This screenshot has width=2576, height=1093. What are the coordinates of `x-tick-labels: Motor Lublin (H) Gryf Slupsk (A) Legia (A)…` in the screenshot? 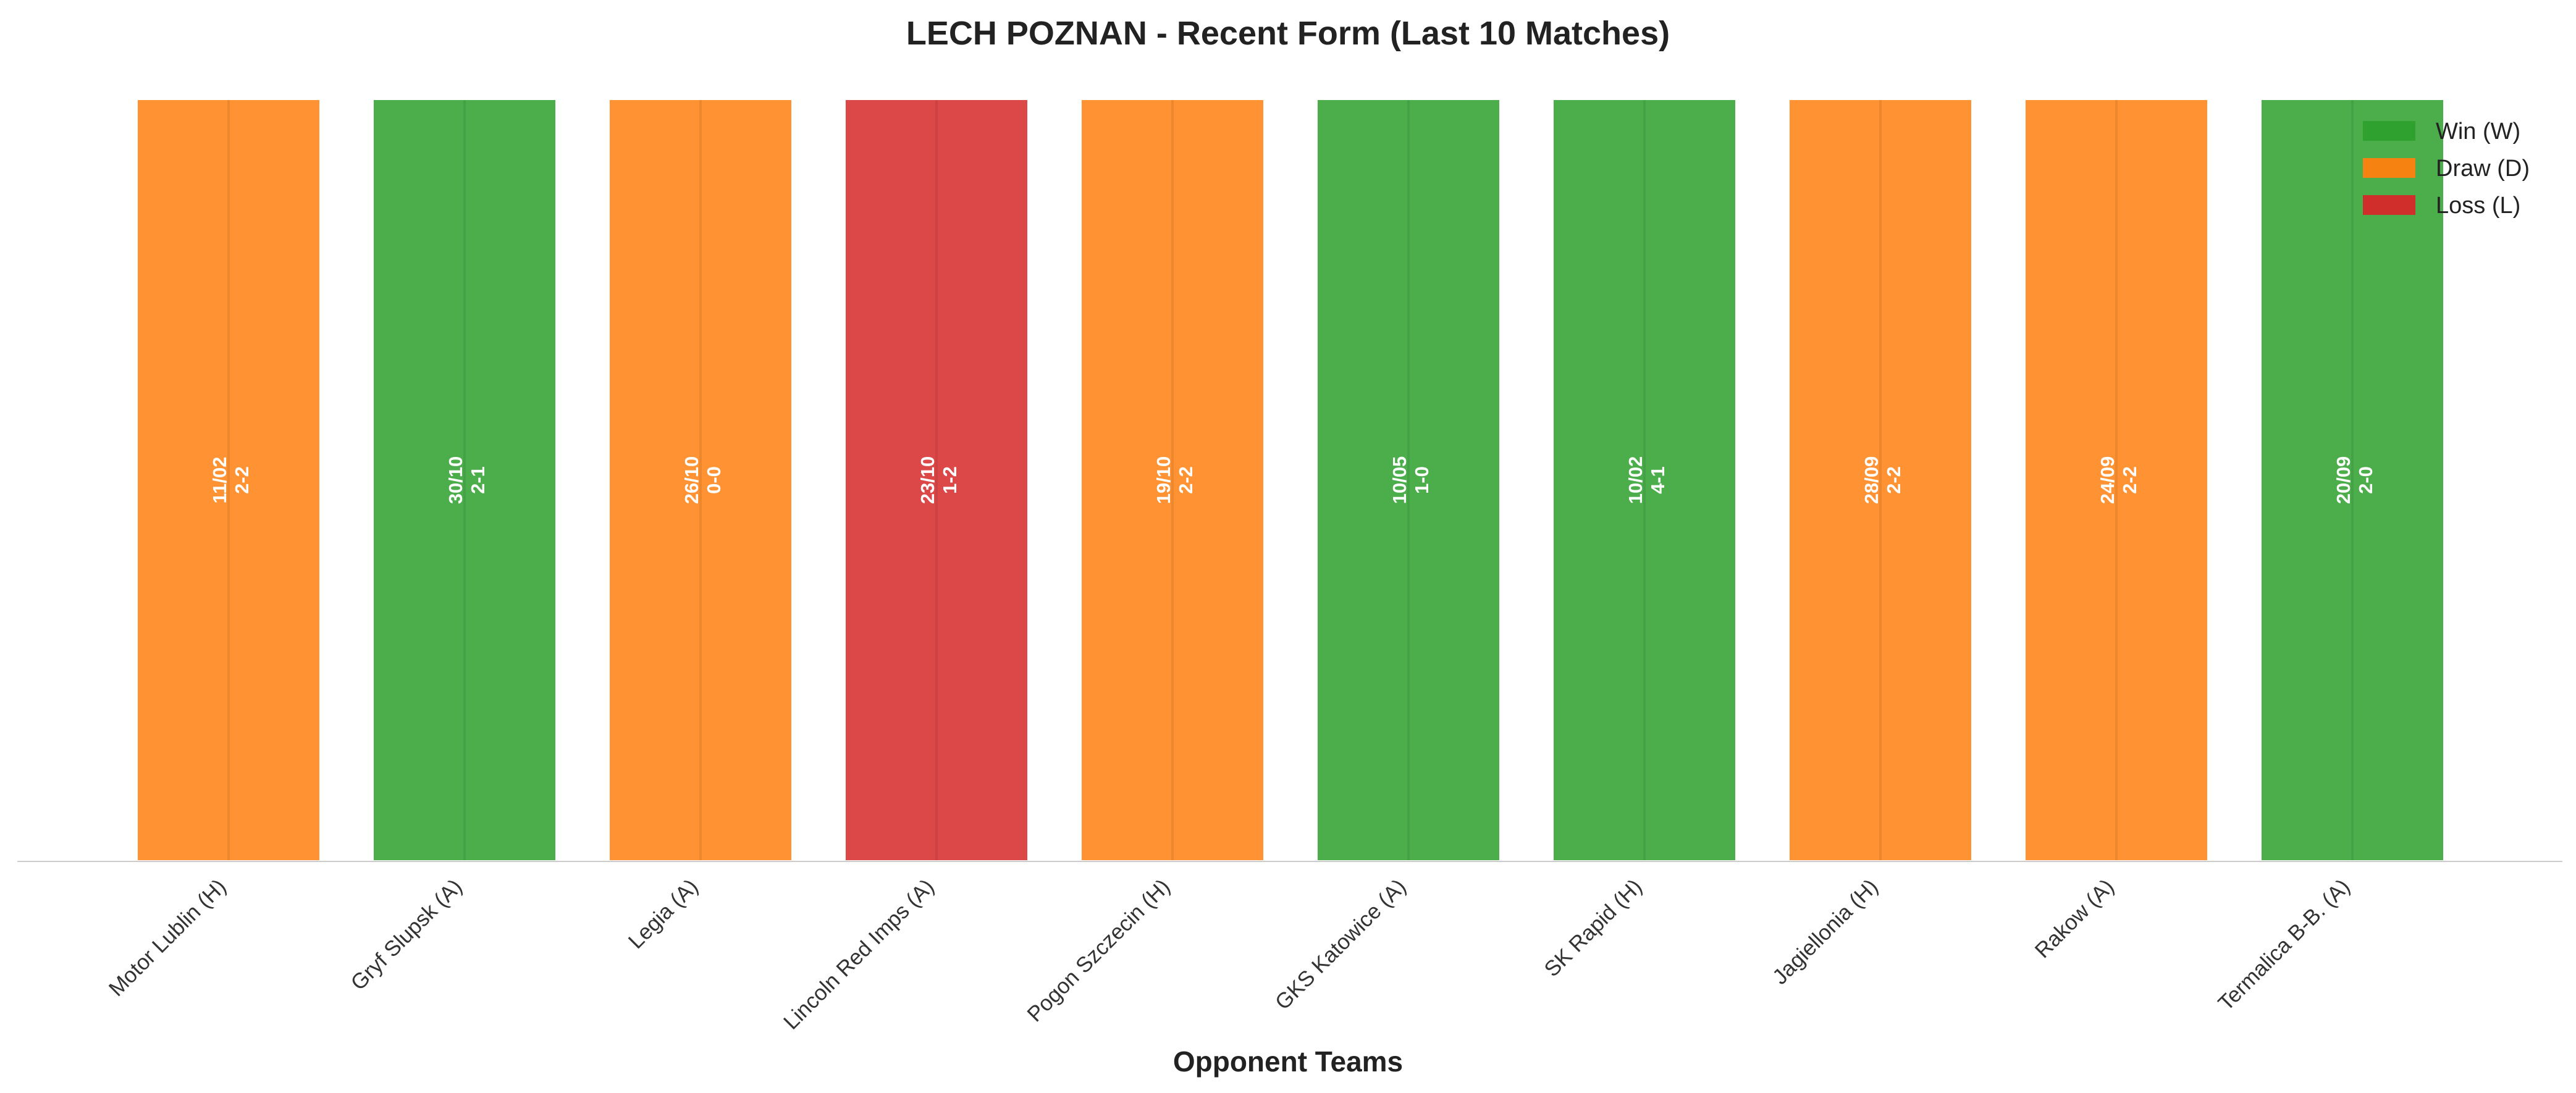 It's located at (1229, 954).